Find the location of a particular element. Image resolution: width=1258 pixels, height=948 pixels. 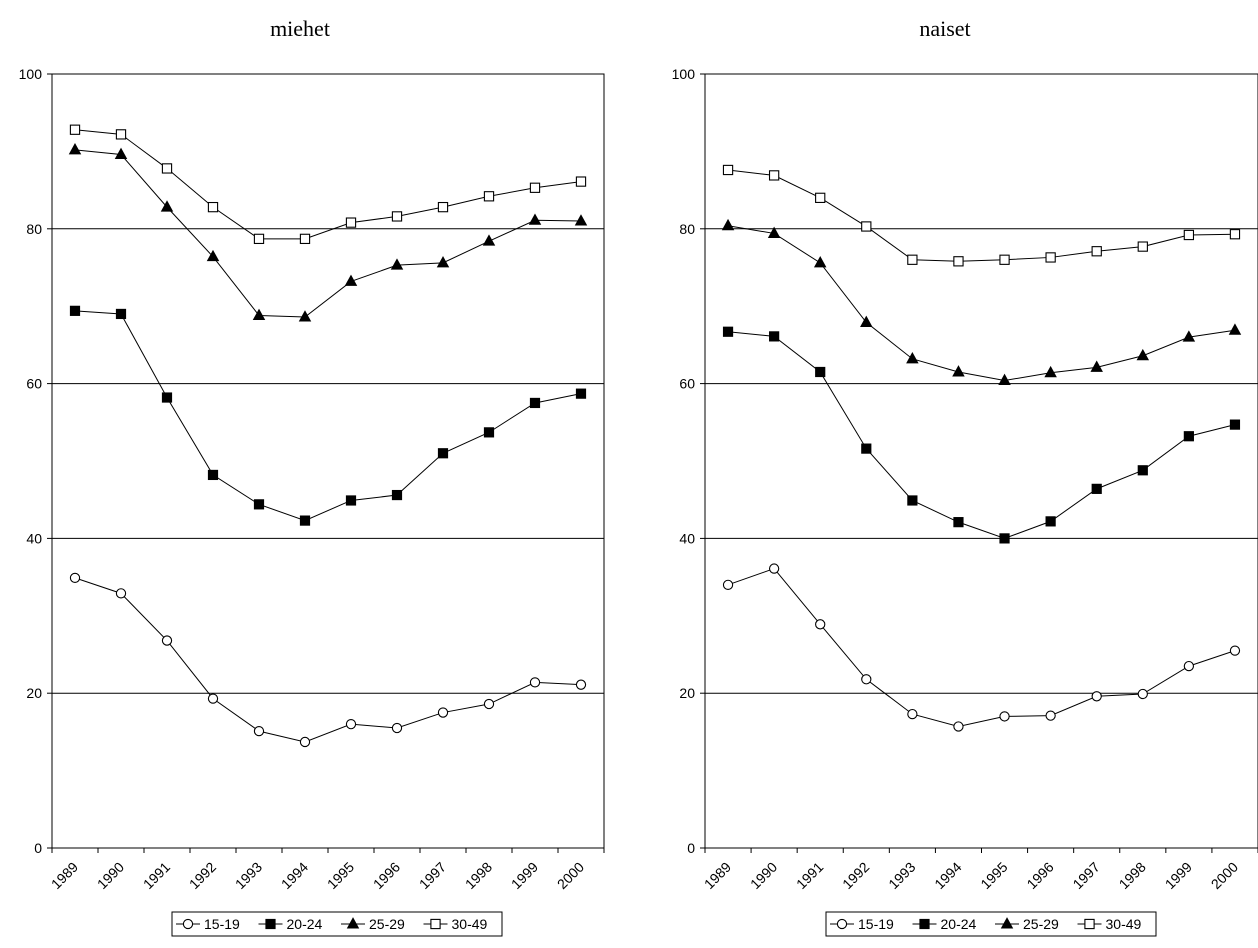

x-tick-label: 1996 is located at coordinates (1039, 875).